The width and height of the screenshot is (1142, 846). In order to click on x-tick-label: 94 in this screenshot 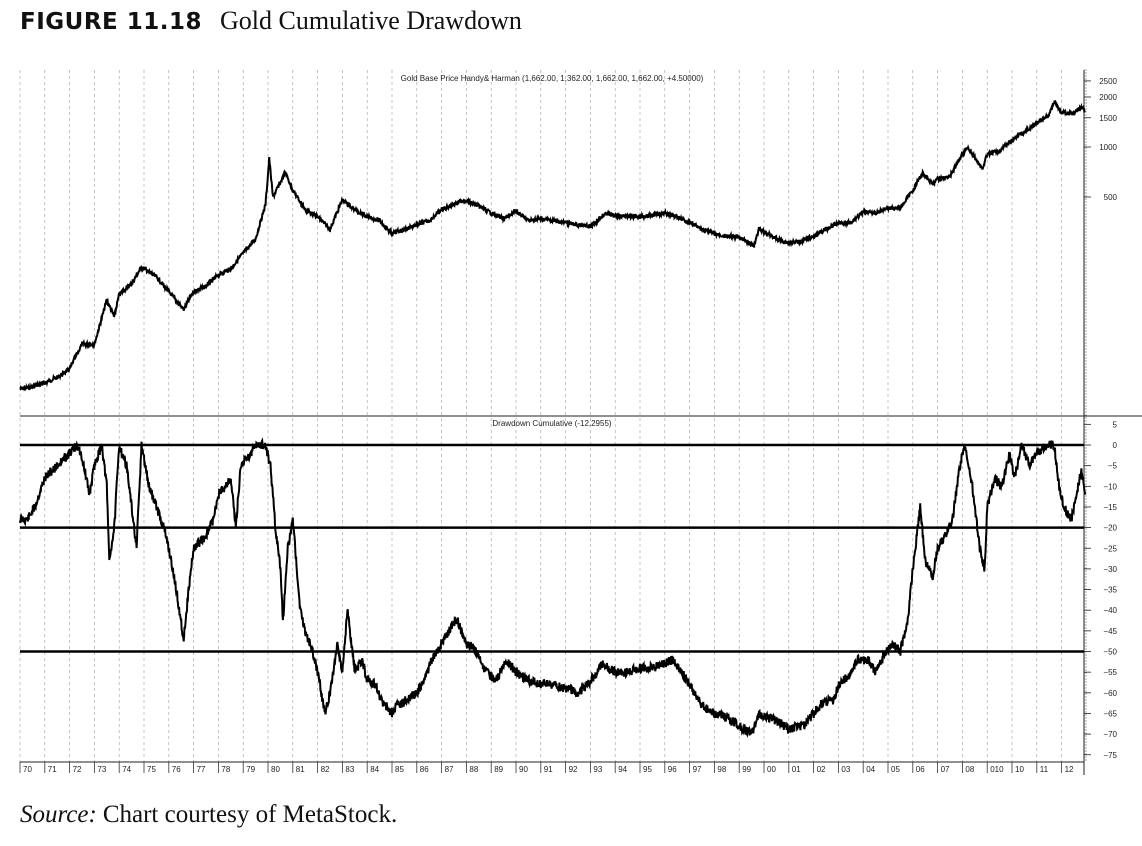, I will do `click(622, 769)`.